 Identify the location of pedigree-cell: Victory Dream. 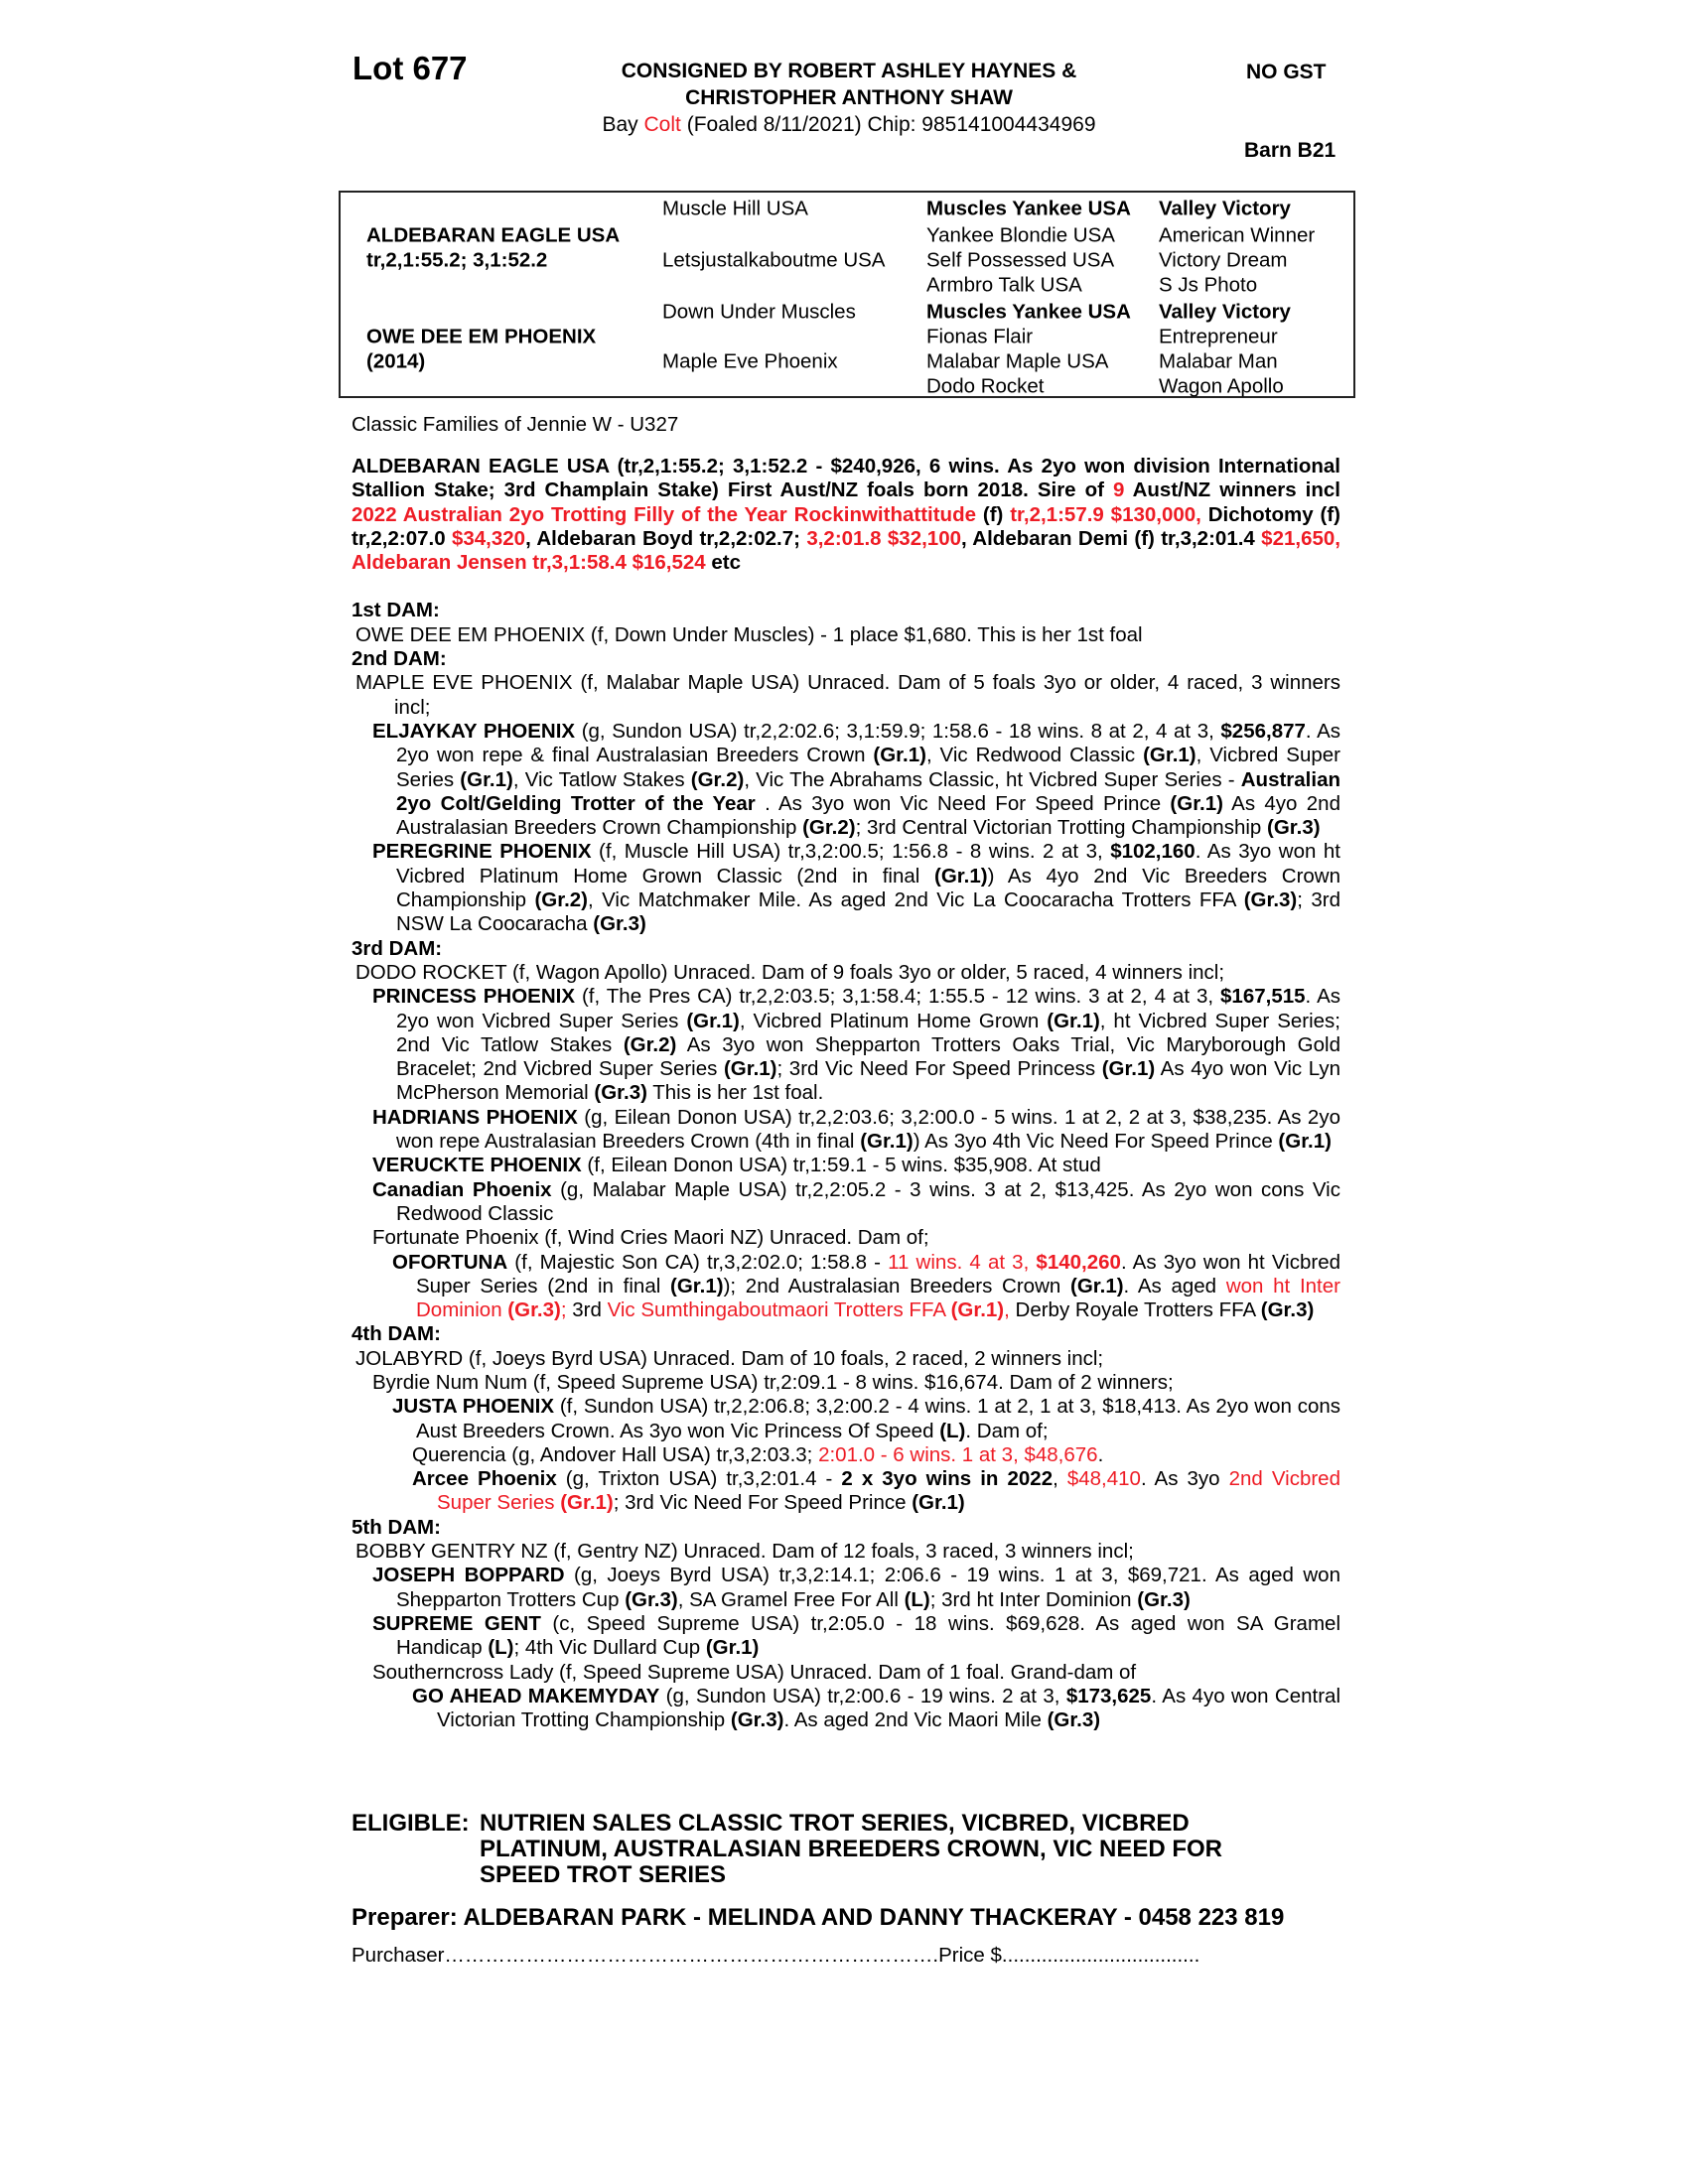
(1223, 260).